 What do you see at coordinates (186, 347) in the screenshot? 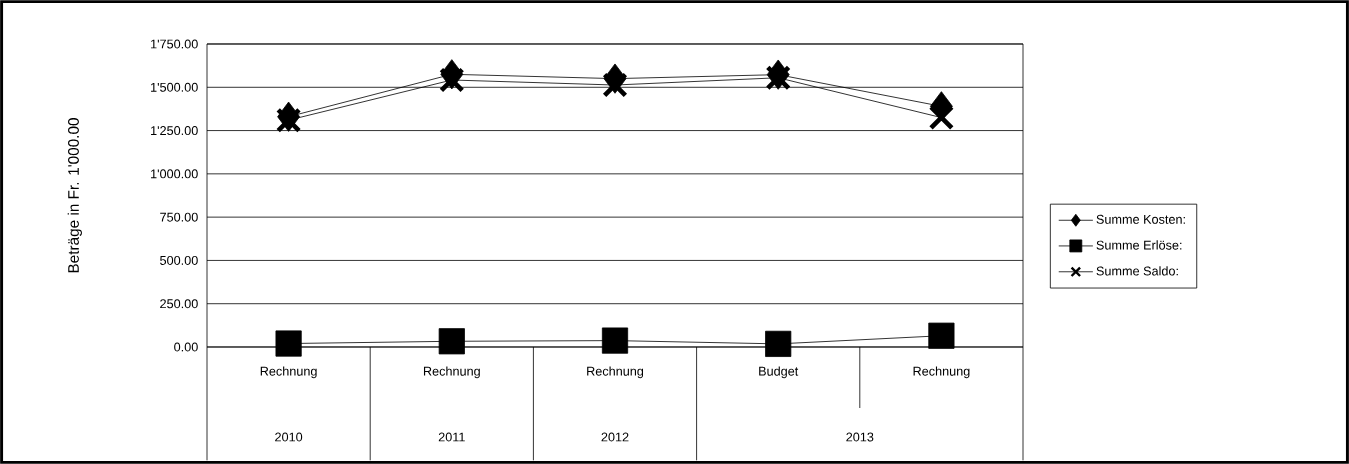
I see `y-tick-label: 0.00` at bounding box center [186, 347].